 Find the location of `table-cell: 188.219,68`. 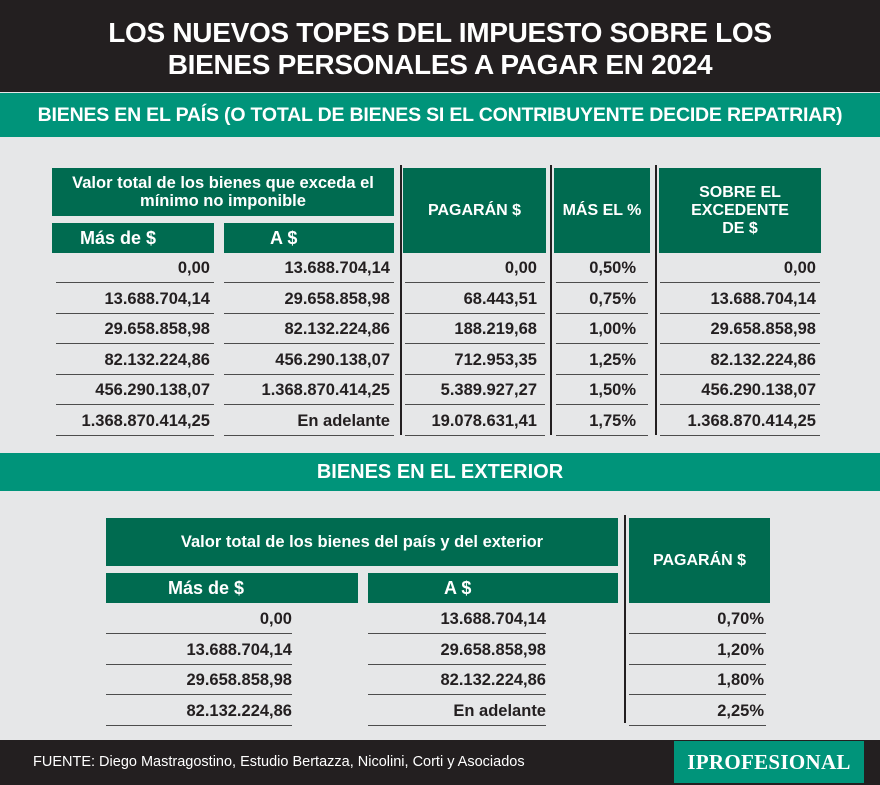

table-cell: 188.219,68 is located at coordinates (475, 329).